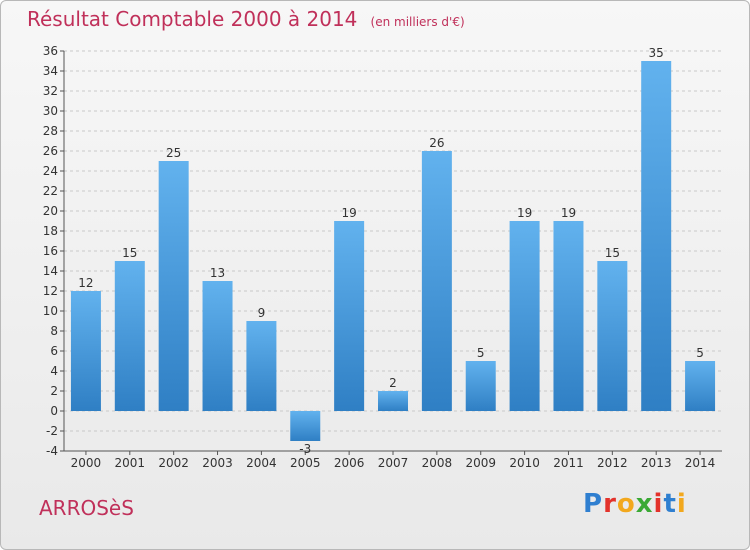 The width and height of the screenshot is (750, 550). I want to click on y-tick-label: 36, so click(50, 51).